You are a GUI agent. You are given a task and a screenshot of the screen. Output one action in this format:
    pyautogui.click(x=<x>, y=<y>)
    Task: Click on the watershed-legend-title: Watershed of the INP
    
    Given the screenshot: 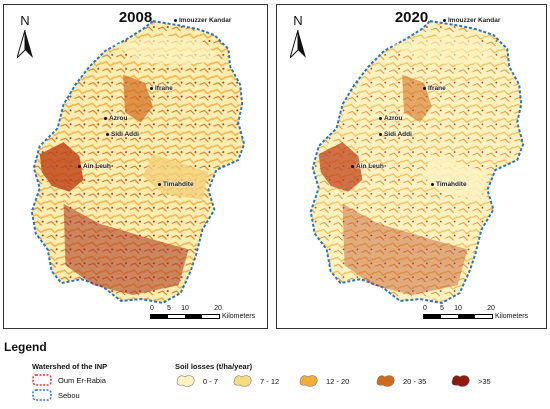 What is the action you would take?
    pyautogui.click(x=70, y=366)
    